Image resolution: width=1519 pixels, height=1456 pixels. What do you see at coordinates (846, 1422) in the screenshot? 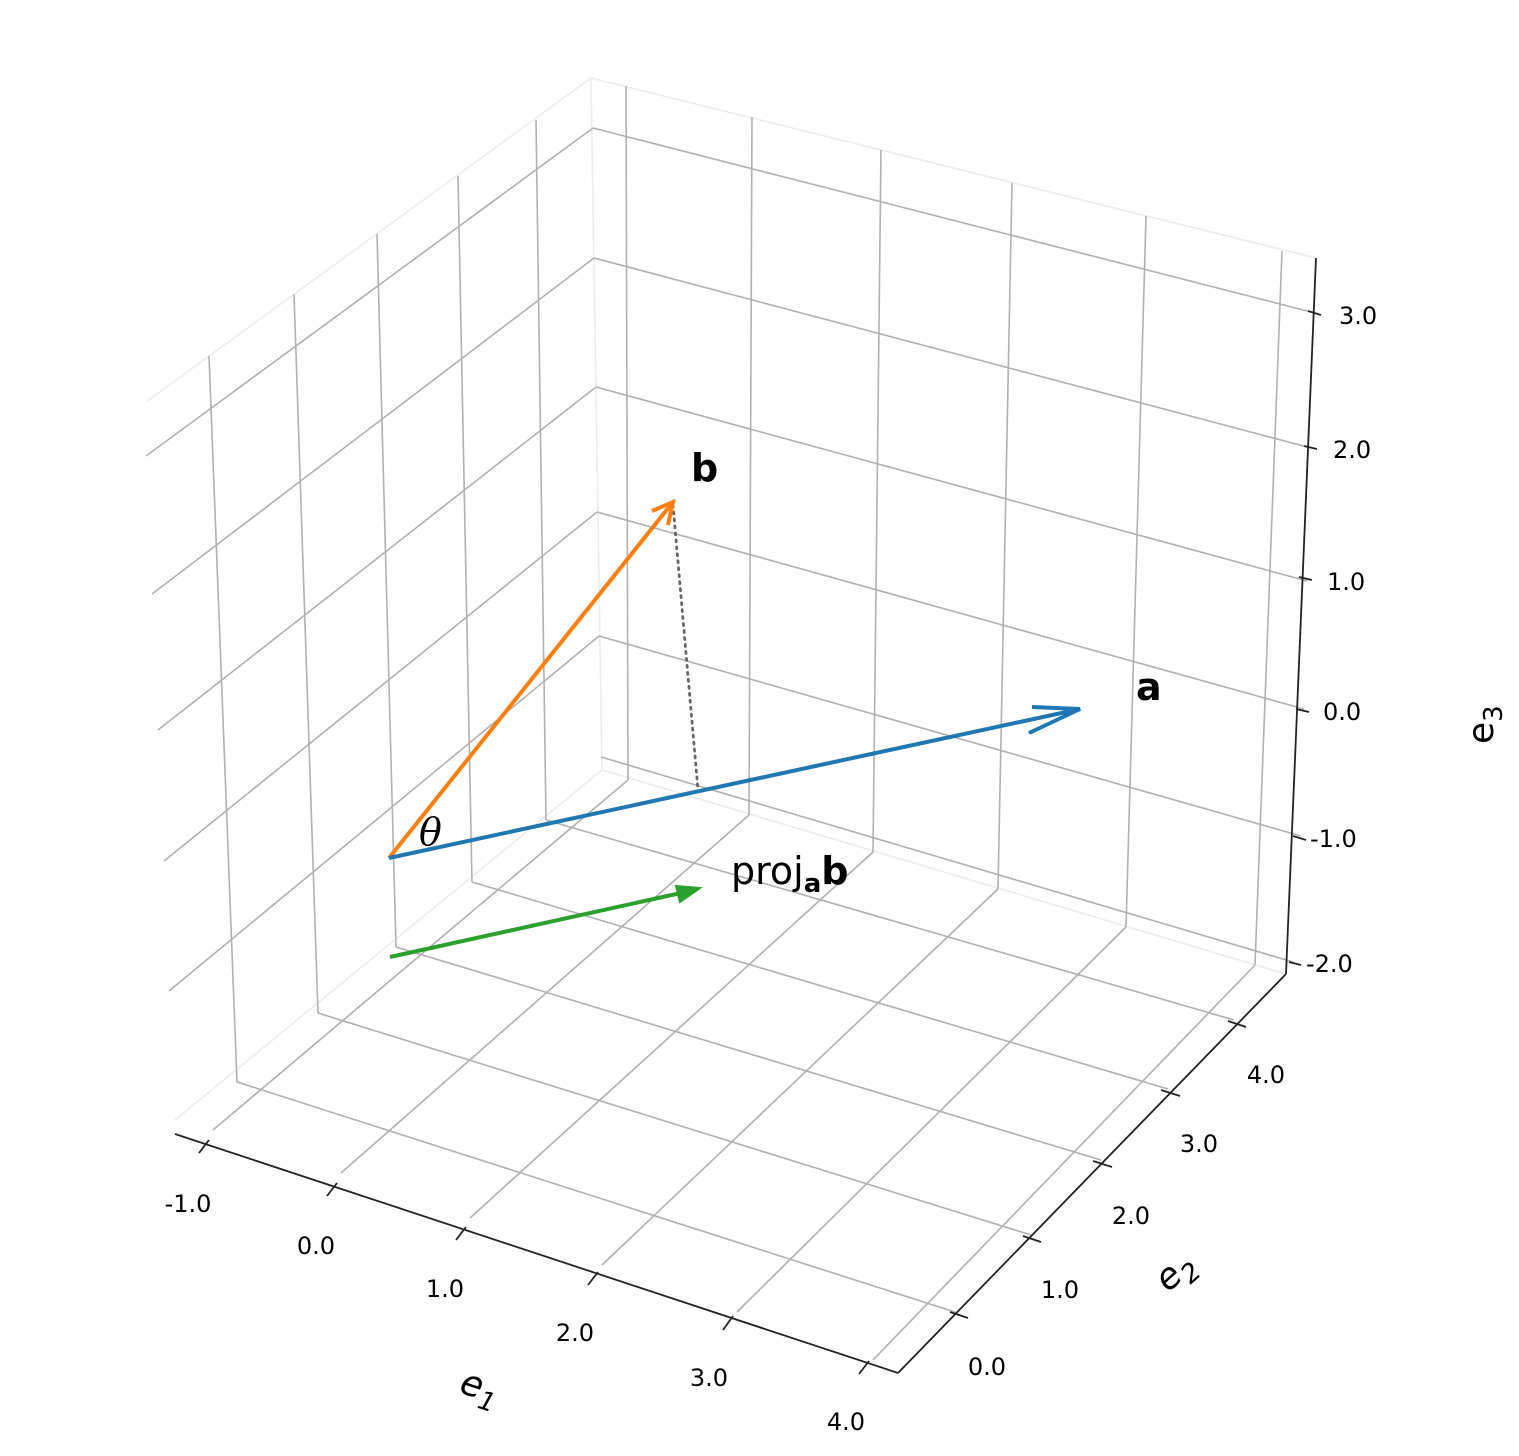
I see `x-tick-label-5: 4.0` at bounding box center [846, 1422].